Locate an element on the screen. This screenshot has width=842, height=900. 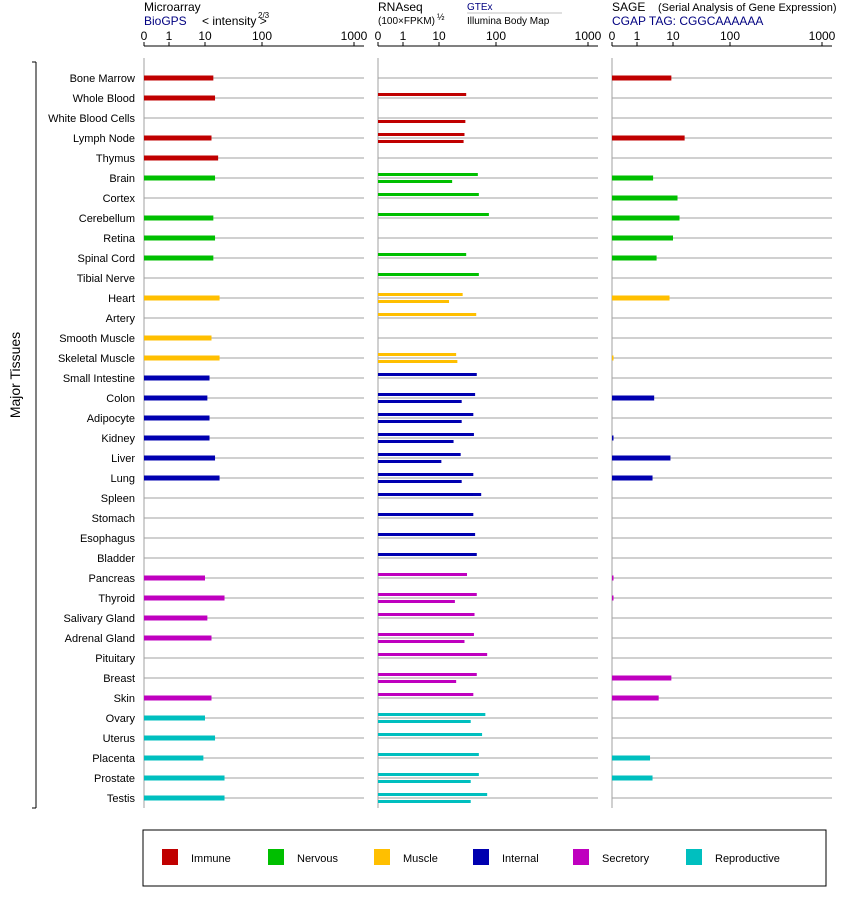
legend-swatch-reproductive is located at coordinates (694, 857).